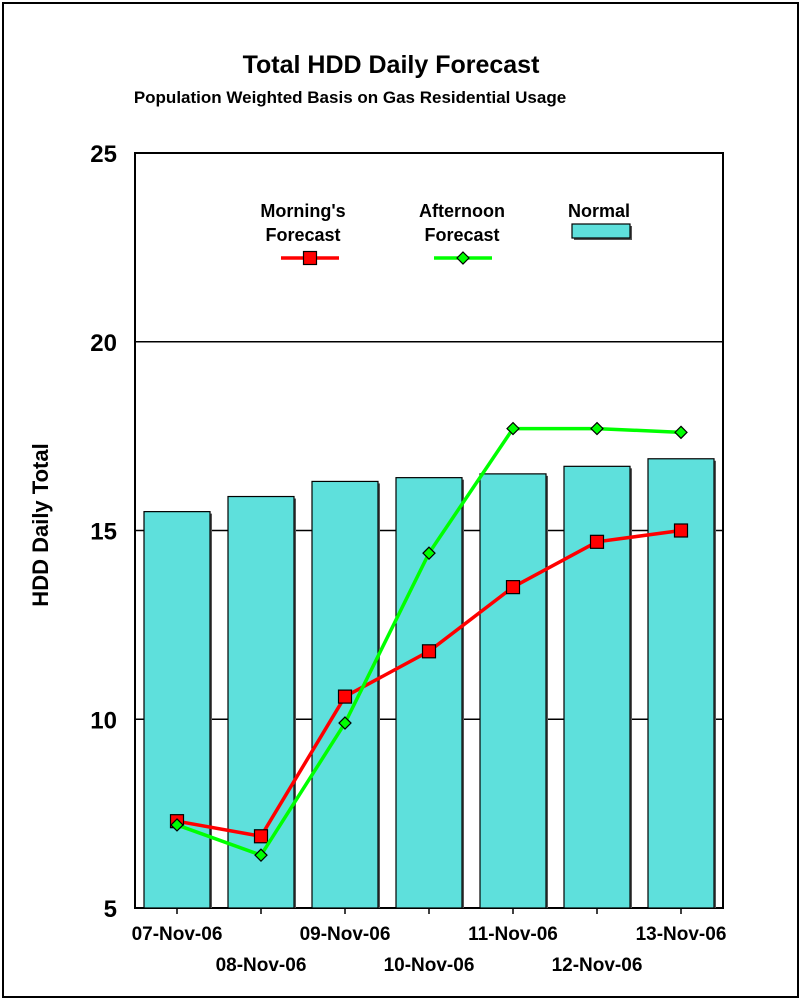  What do you see at coordinates (429, 965) in the screenshot?
I see `x-tick-label: 10-Nov-06` at bounding box center [429, 965].